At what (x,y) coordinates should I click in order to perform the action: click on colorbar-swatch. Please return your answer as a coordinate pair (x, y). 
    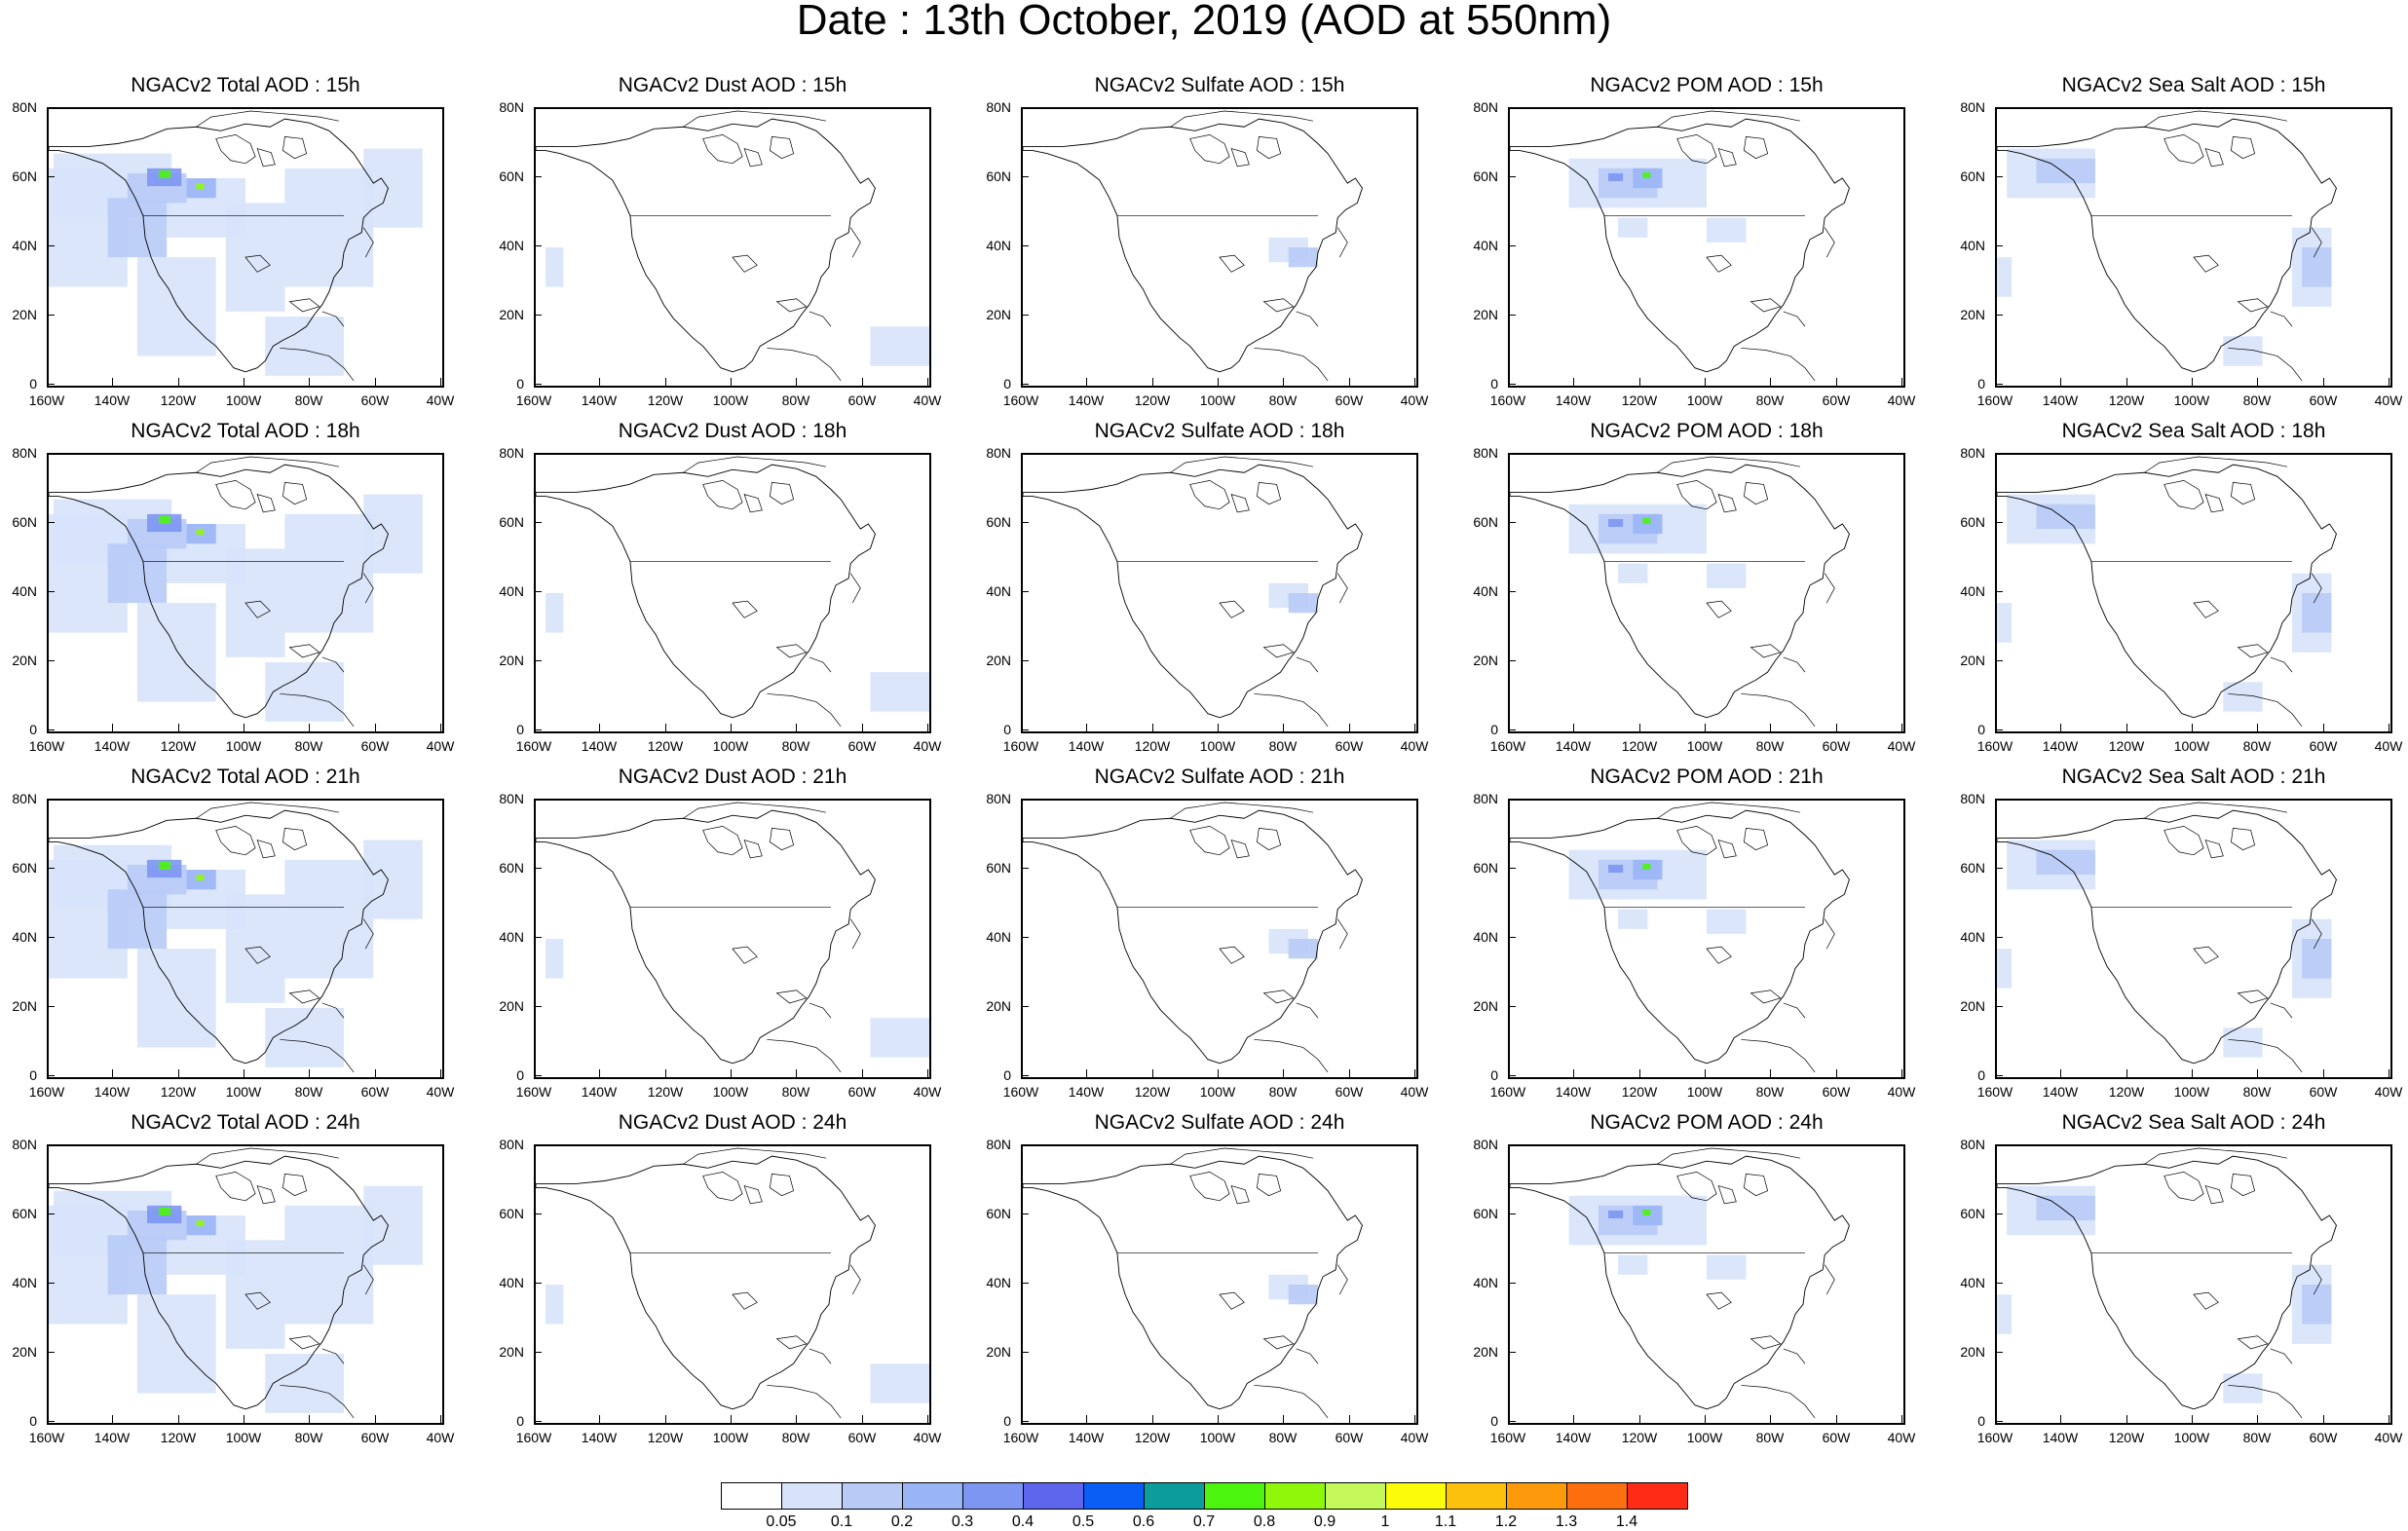
    Looking at the image, I should click on (1295, 1496).